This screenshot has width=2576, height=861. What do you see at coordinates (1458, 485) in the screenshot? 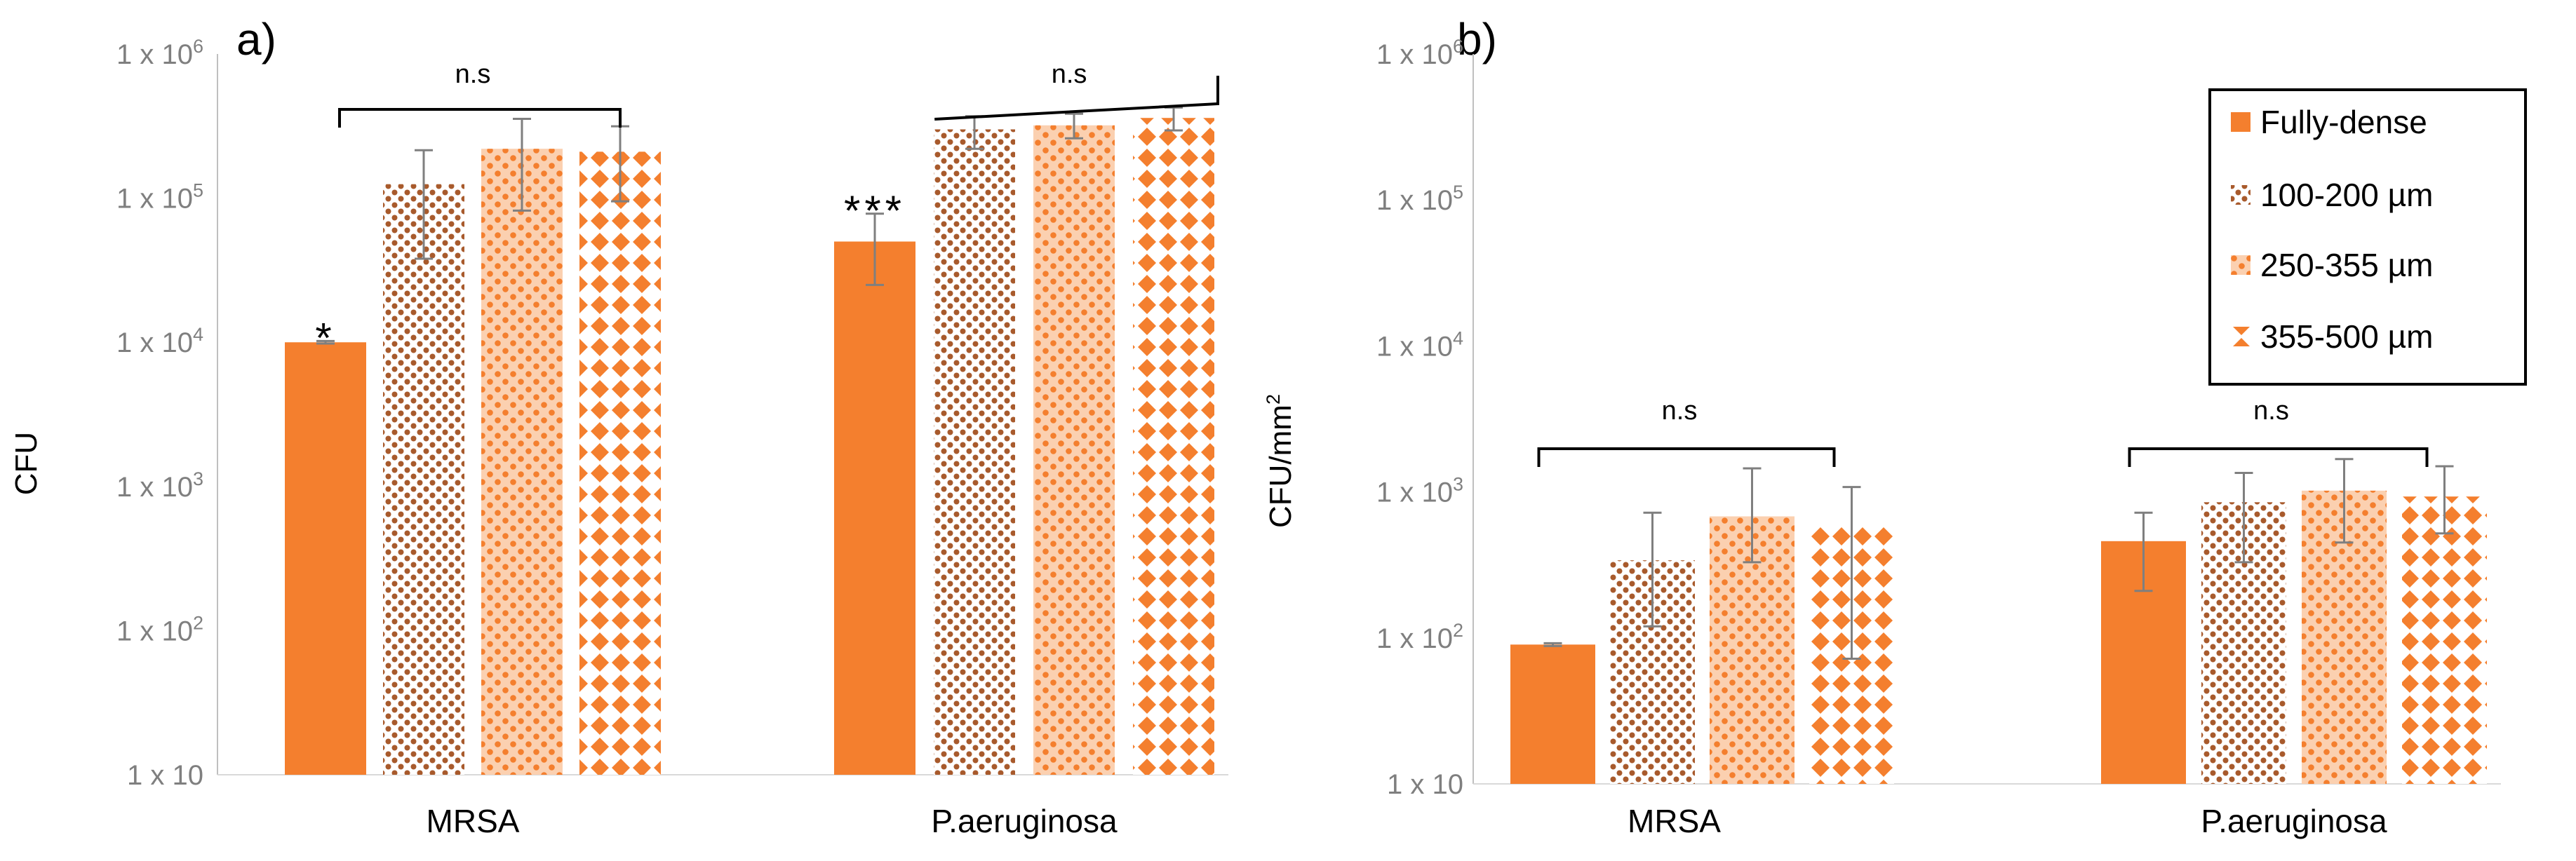
I see `y-tick-exp-b-2: 3` at bounding box center [1458, 485].